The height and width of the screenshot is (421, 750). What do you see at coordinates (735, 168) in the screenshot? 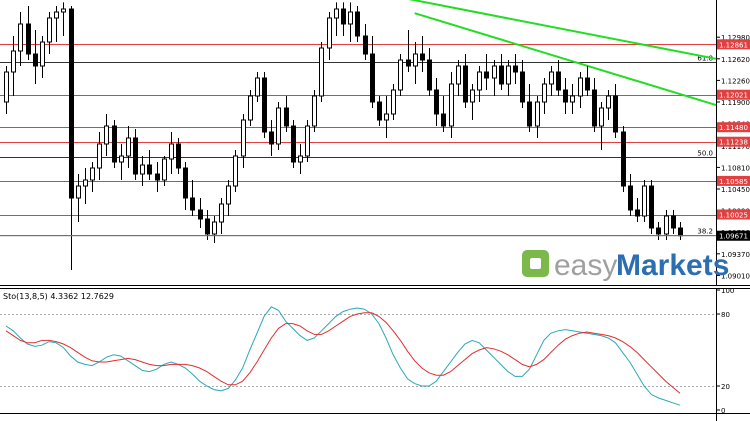
I see `price-tick-label: 1.10810` at bounding box center [735, 168].